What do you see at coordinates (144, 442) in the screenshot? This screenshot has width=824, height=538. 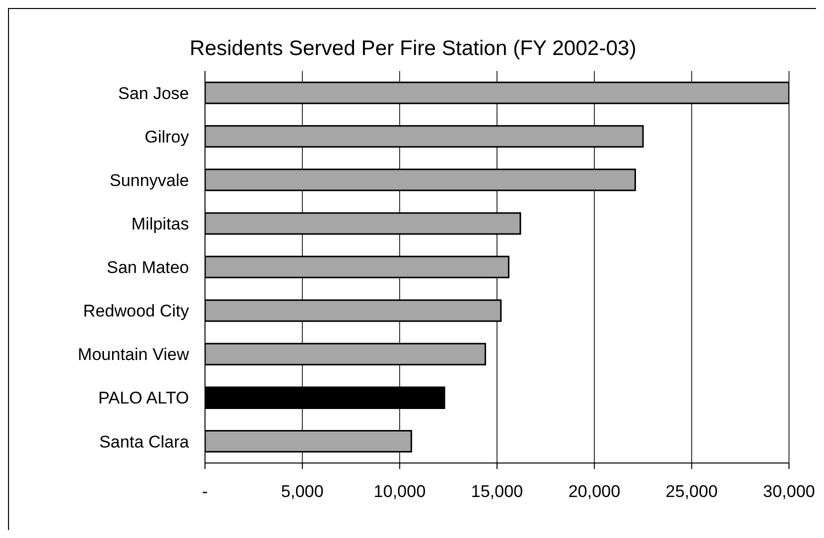 I see `y-tick-label: Santa Clara` at bounding box center [144, 442].